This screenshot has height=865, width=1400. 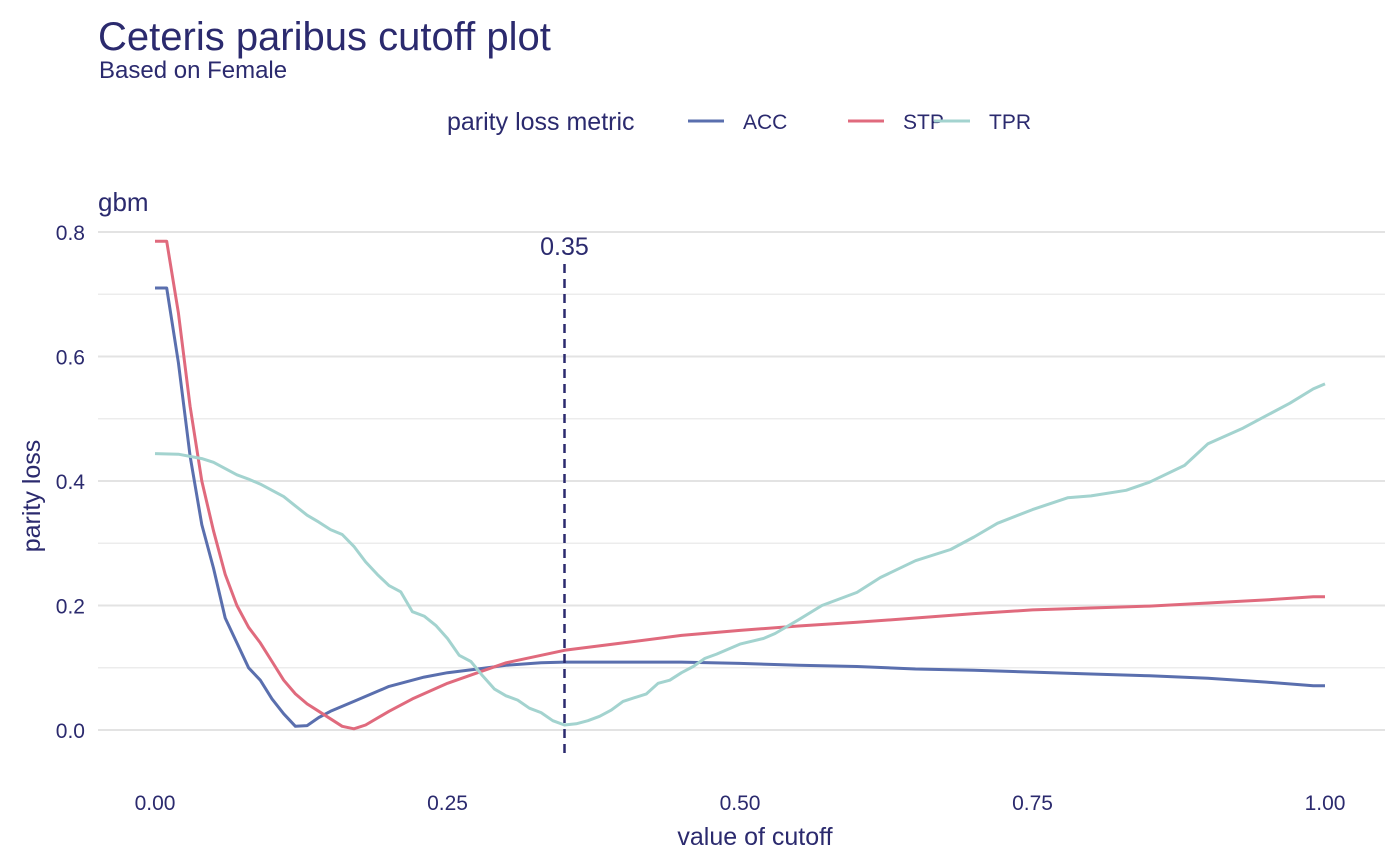 I want to click on x-tick-label: 0.50, so click(x=740, y=803).